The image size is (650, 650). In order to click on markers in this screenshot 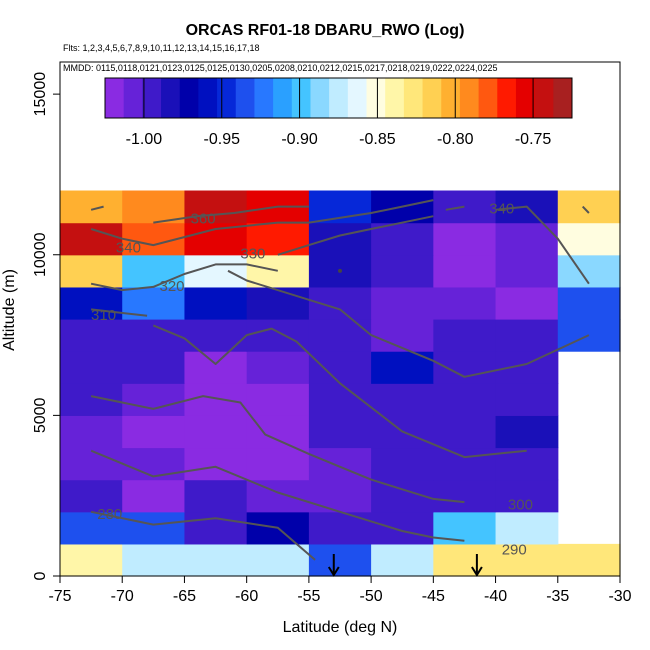, I will do `click(405, 422)`.